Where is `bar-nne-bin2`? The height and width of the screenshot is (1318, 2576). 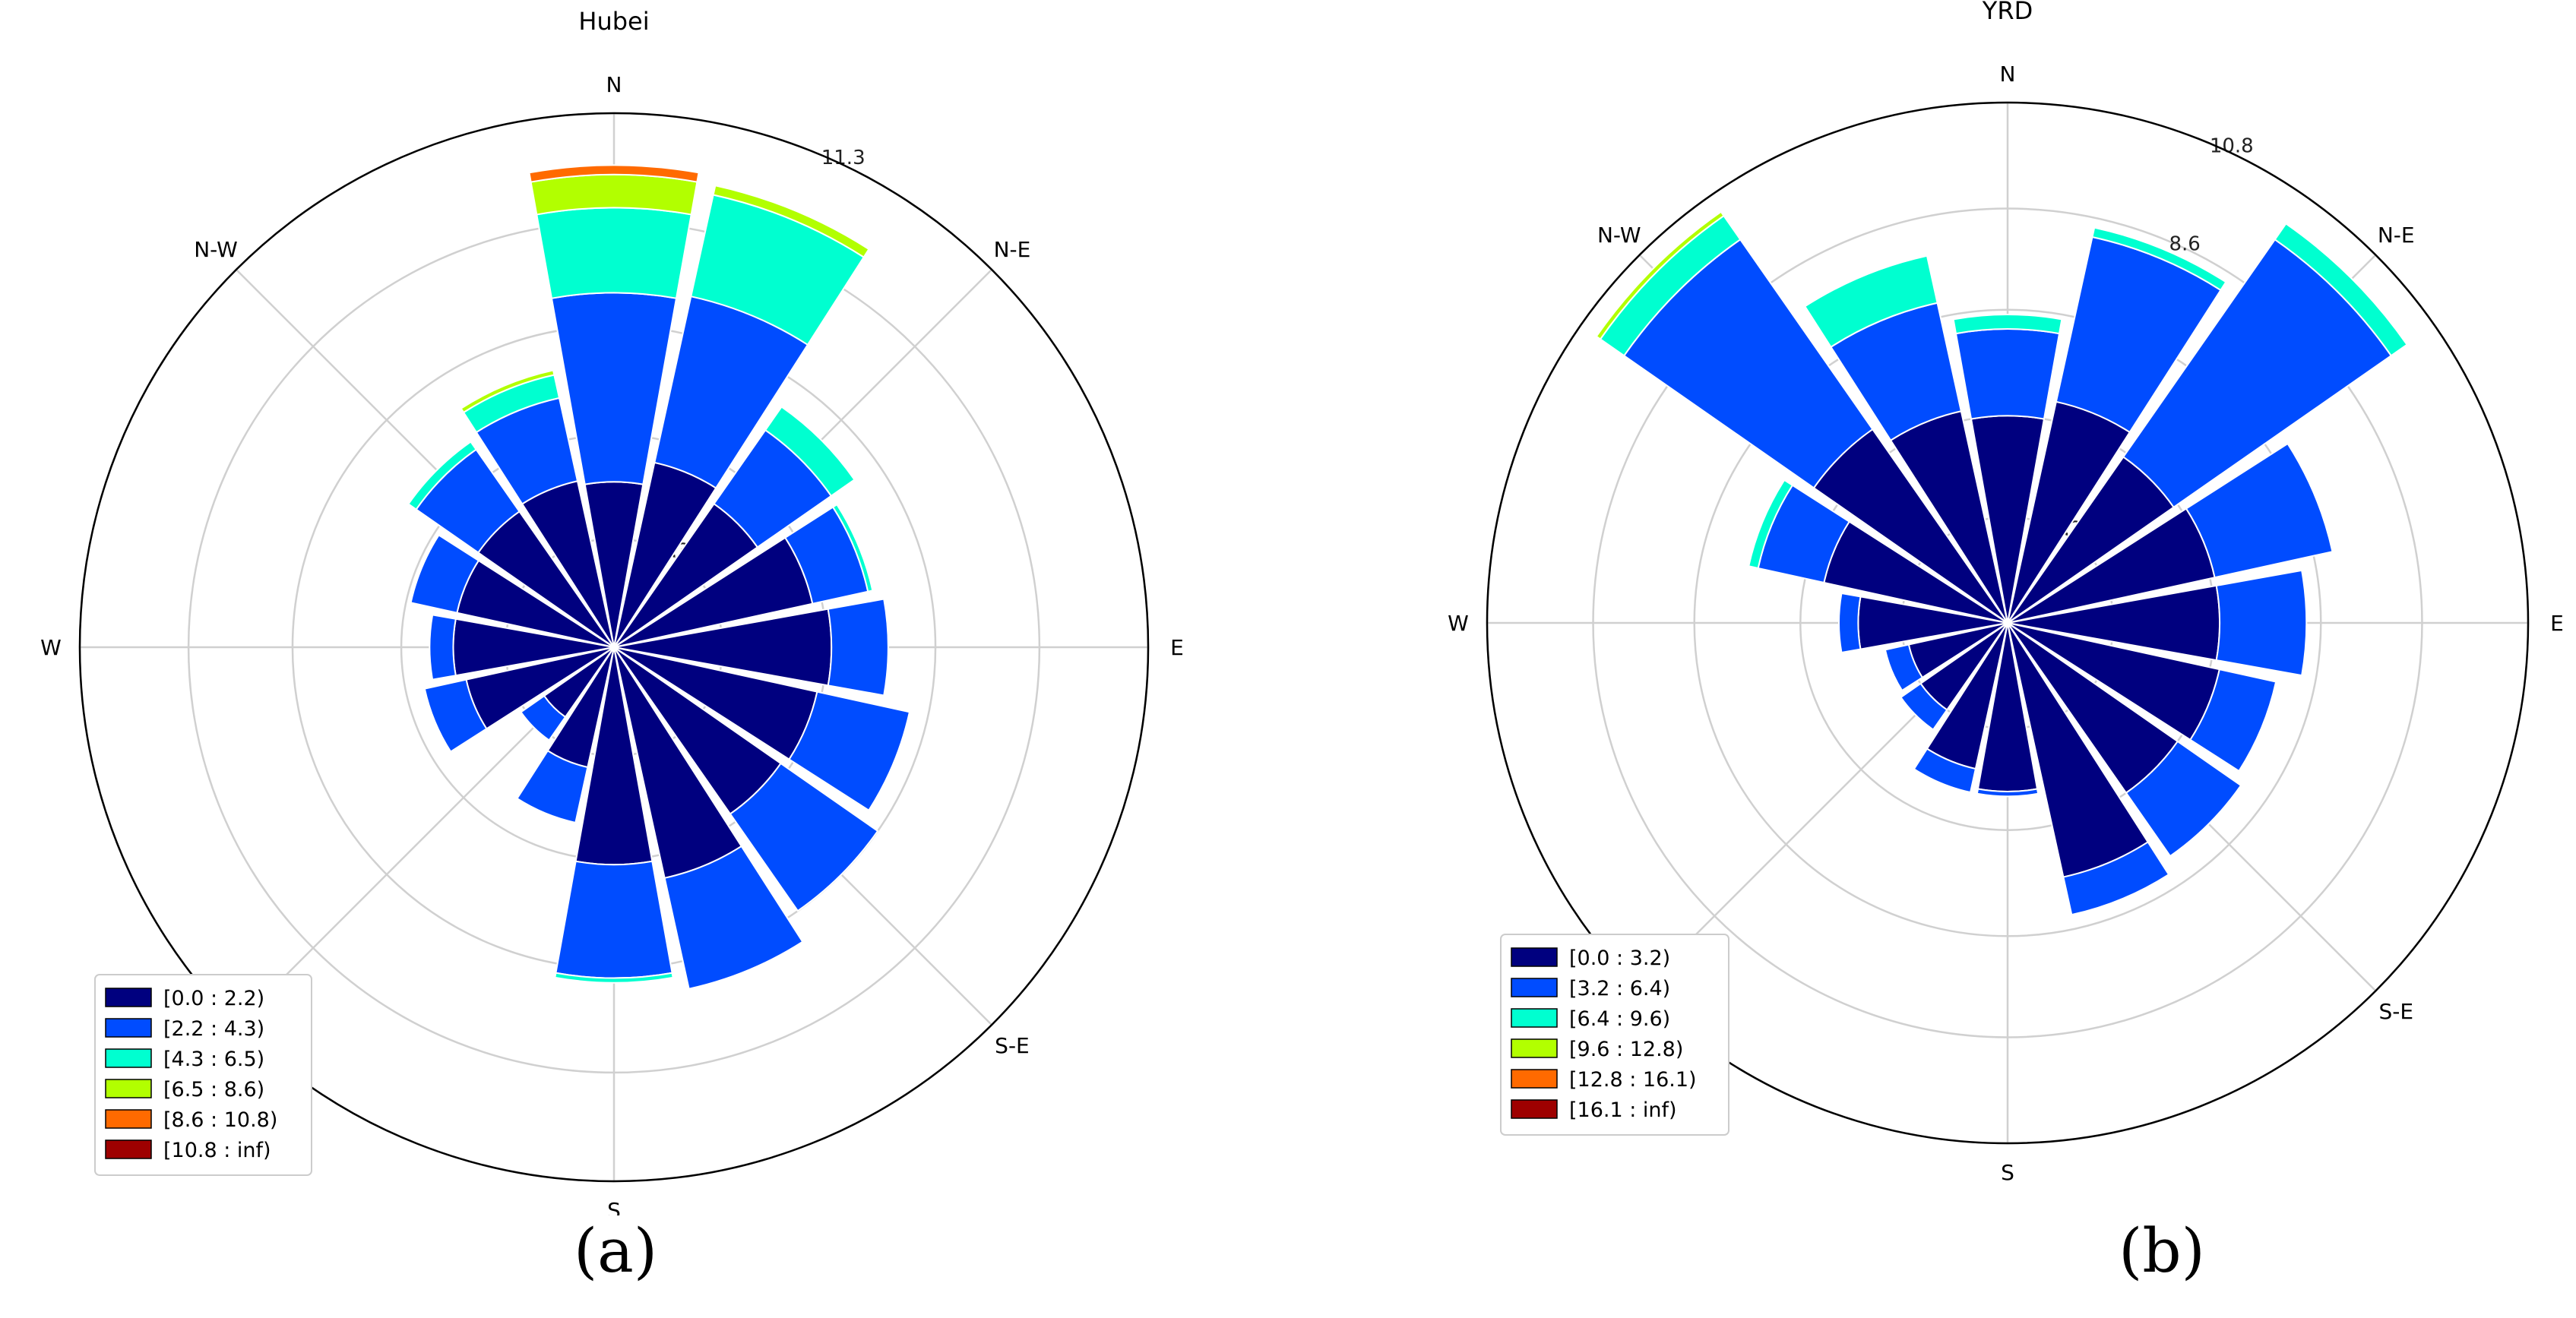
bar-nne-bin2 is located at coordinates (2159, 259).